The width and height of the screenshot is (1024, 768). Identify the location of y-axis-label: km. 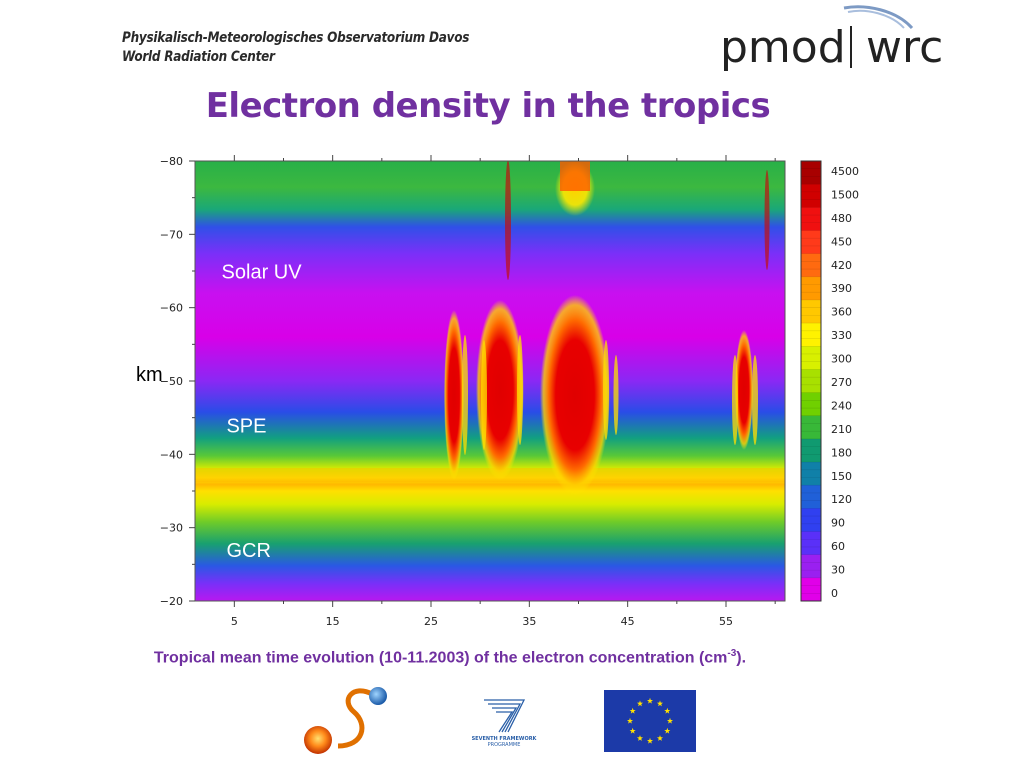
(149, 375).